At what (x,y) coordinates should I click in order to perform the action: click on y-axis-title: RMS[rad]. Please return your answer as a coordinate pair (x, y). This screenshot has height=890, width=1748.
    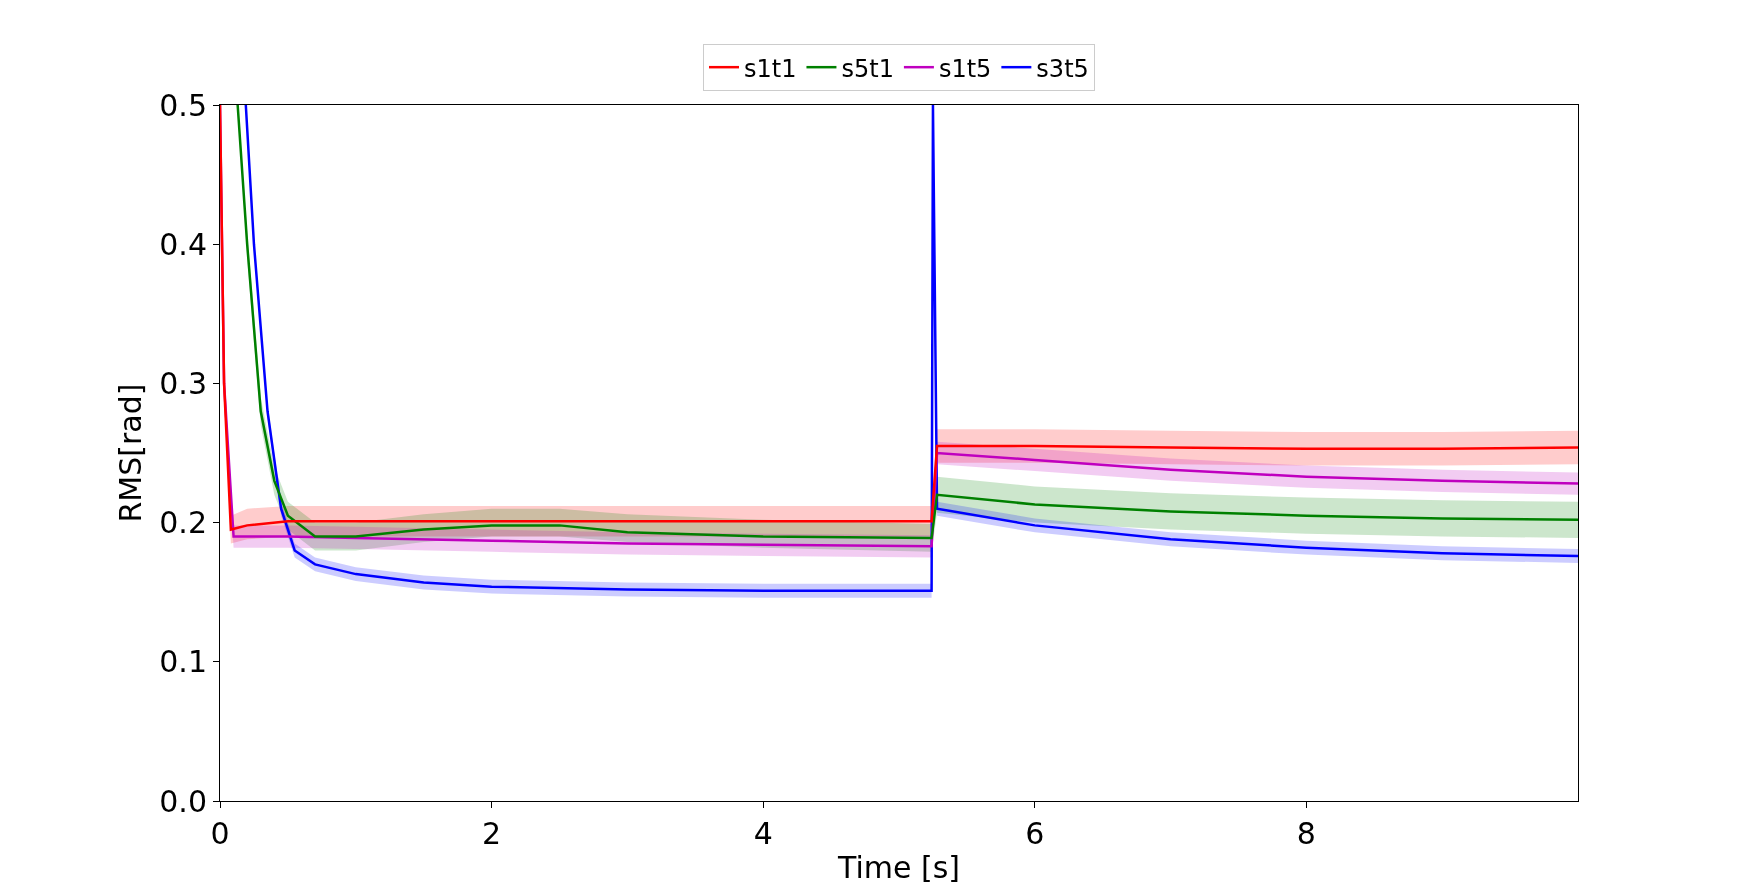
    Looking at the image, I should click on (131, 453).